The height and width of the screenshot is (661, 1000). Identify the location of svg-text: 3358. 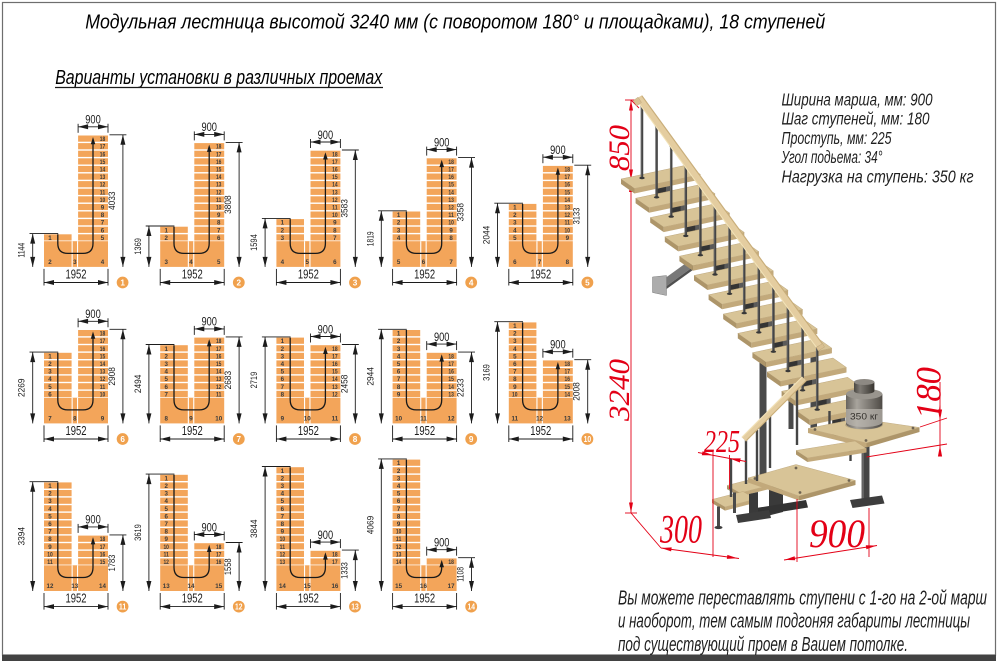
(461, 212).